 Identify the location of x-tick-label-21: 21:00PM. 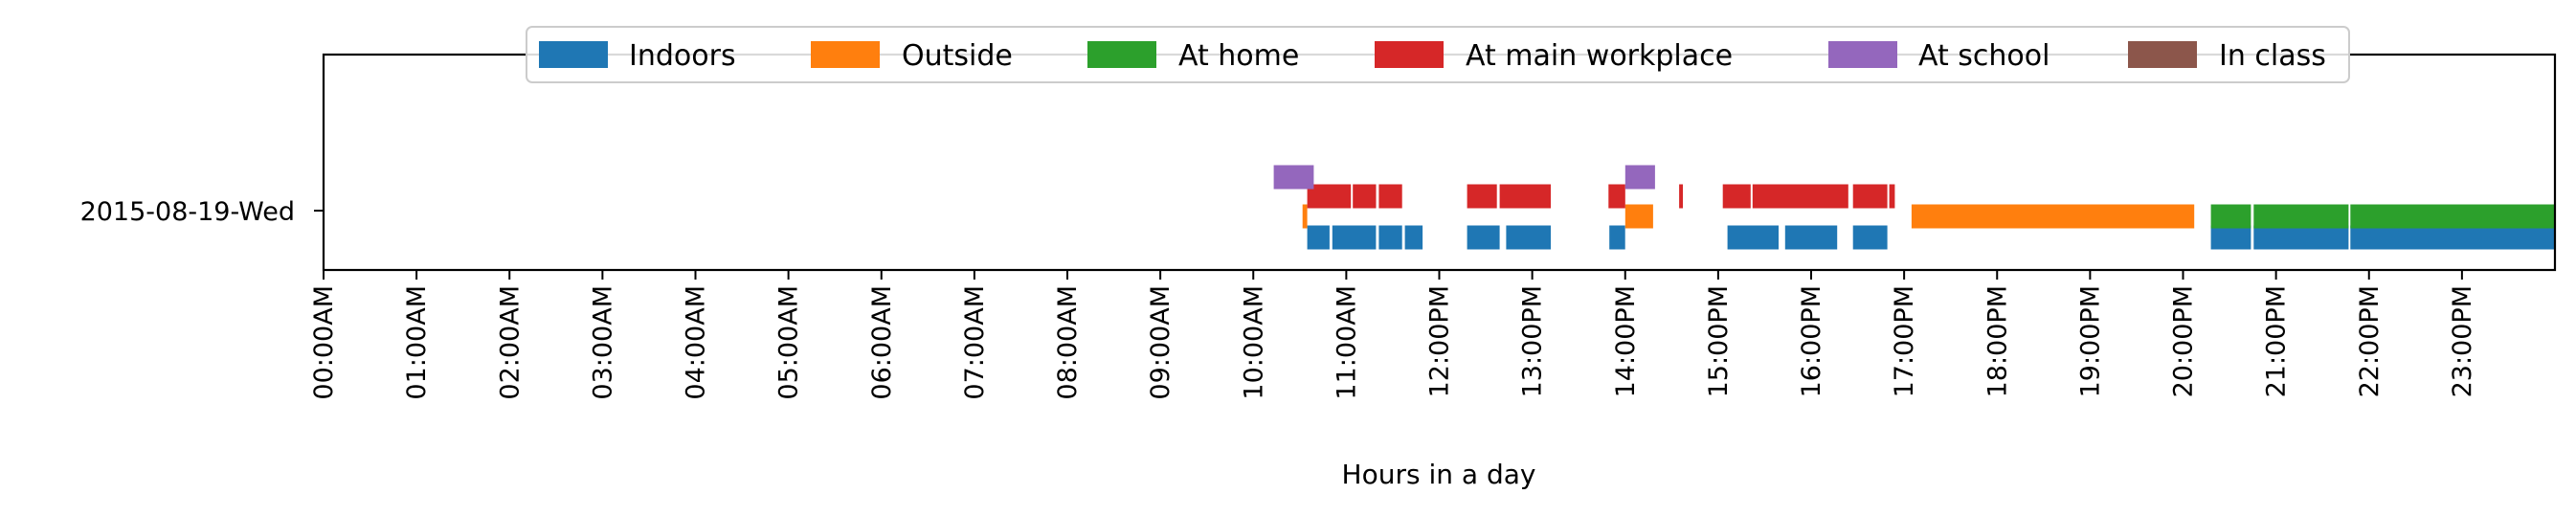
(2277, 341).